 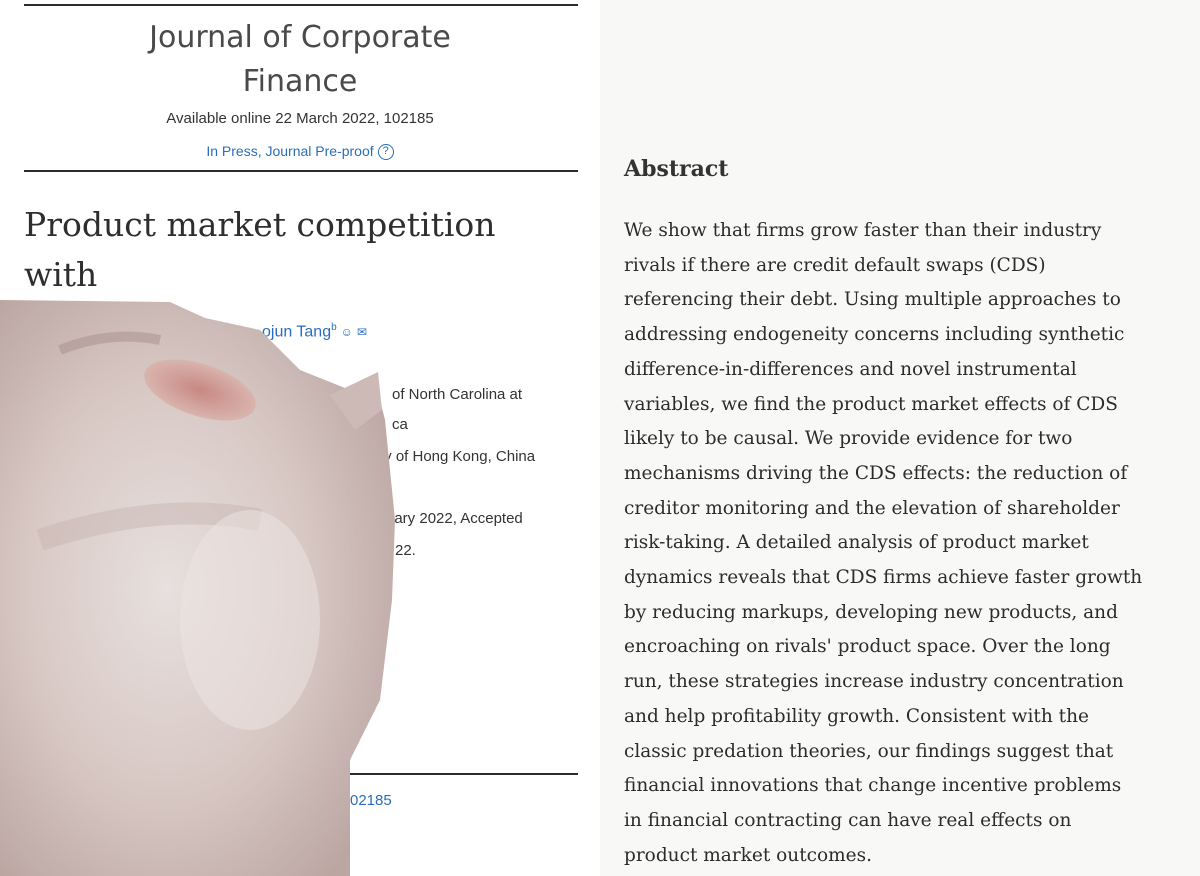 What do you see at coordinates (301, 171) in the screenshot?
I see `header-divider` at bounding box center [301, 171].